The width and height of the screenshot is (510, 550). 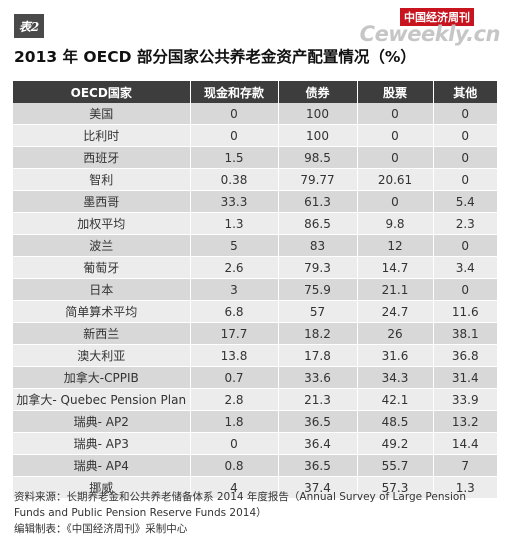 I want to click on cell-stocks: 9.8, so click(x=395, y=223).